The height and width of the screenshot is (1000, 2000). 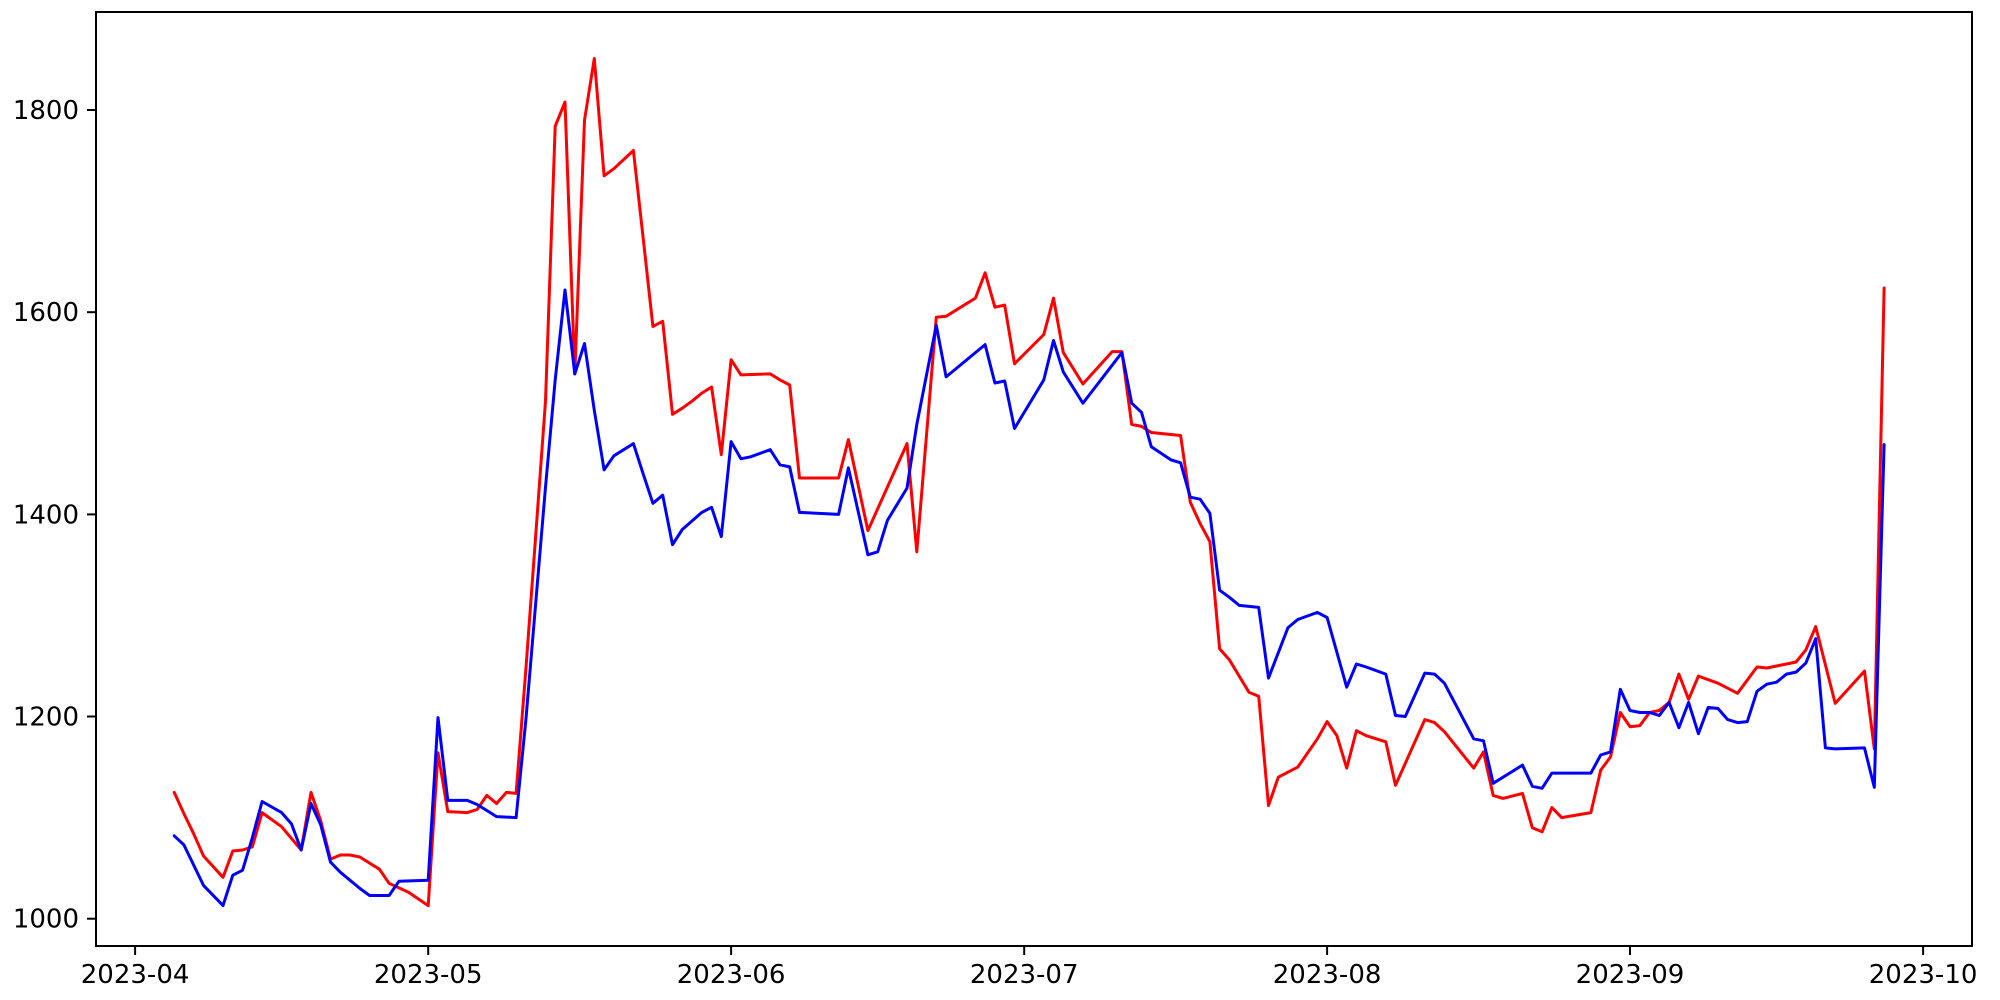 What do you see at coordinates (1630, 975) in the screenshot?
I see `x-tick-label: 2023-09` at bounding box center [1630, 975].